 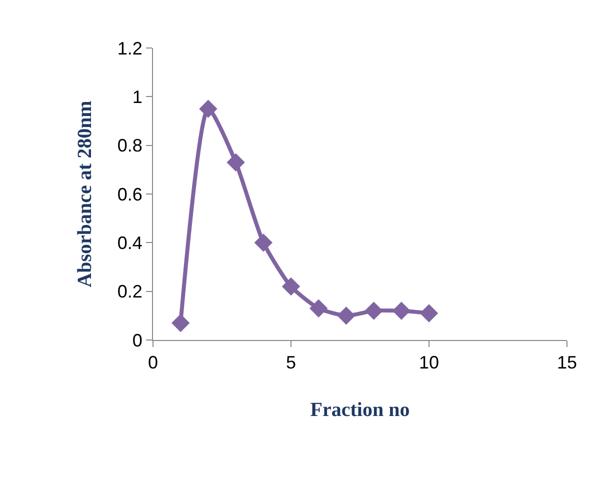 What do you see at coordinates (129, 146) in the screenshot?
I see `y-tick-label: 0.8` at bounding box center [129, 146].